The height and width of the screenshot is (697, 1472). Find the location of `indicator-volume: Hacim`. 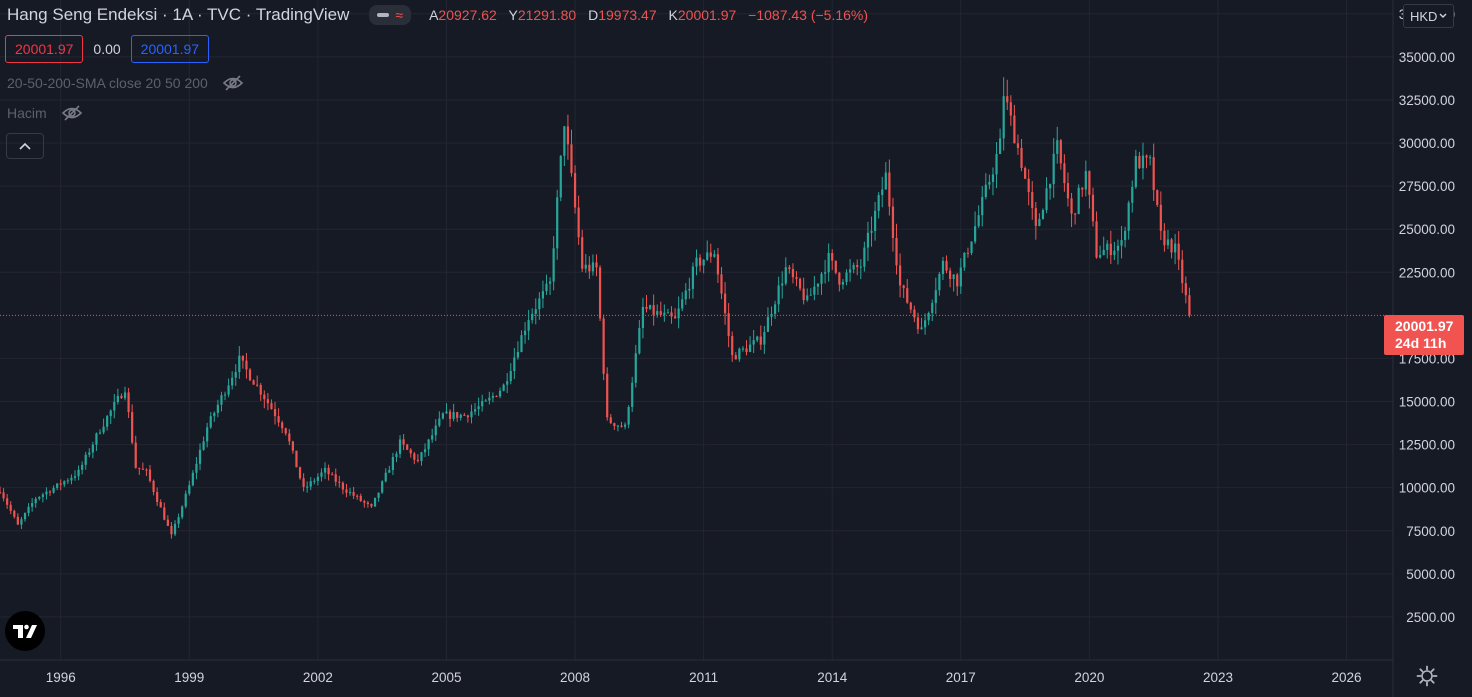

indicator-volume: Hacim is located at coordinates (45, 113).